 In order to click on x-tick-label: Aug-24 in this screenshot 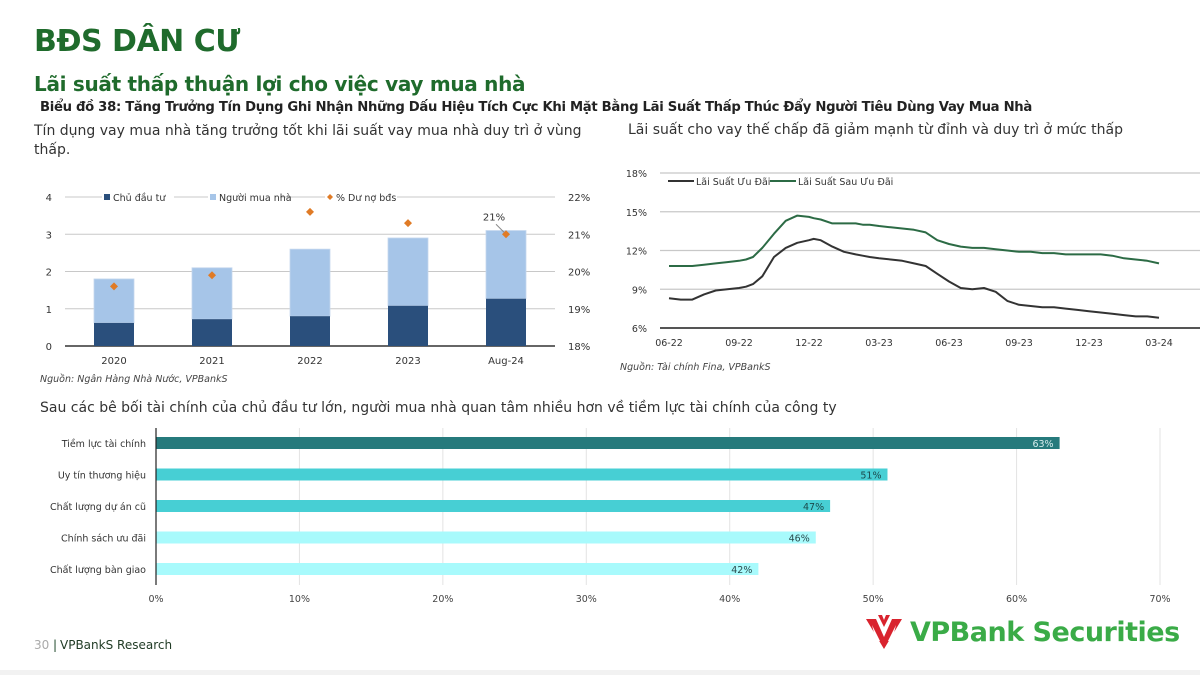, I will do `click(506, 361)`.